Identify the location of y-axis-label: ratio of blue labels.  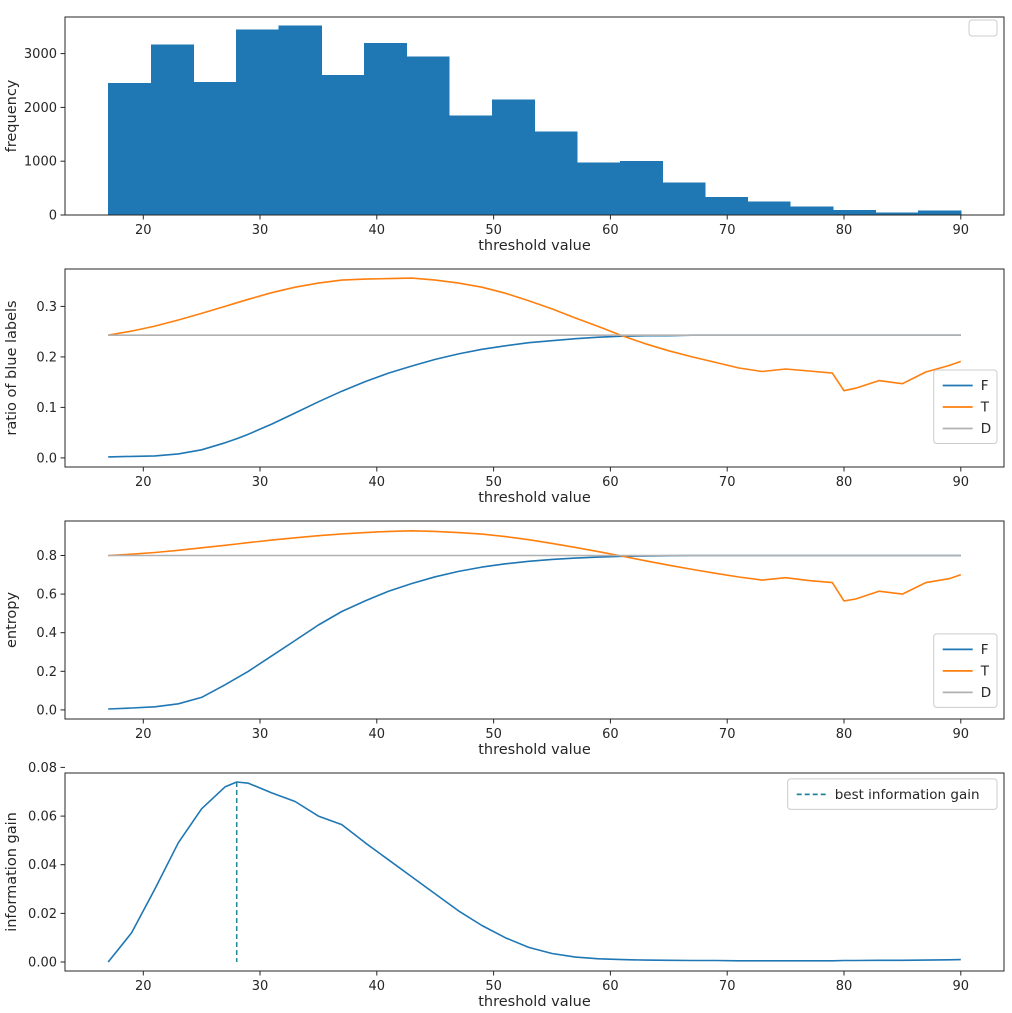
(12, 367).